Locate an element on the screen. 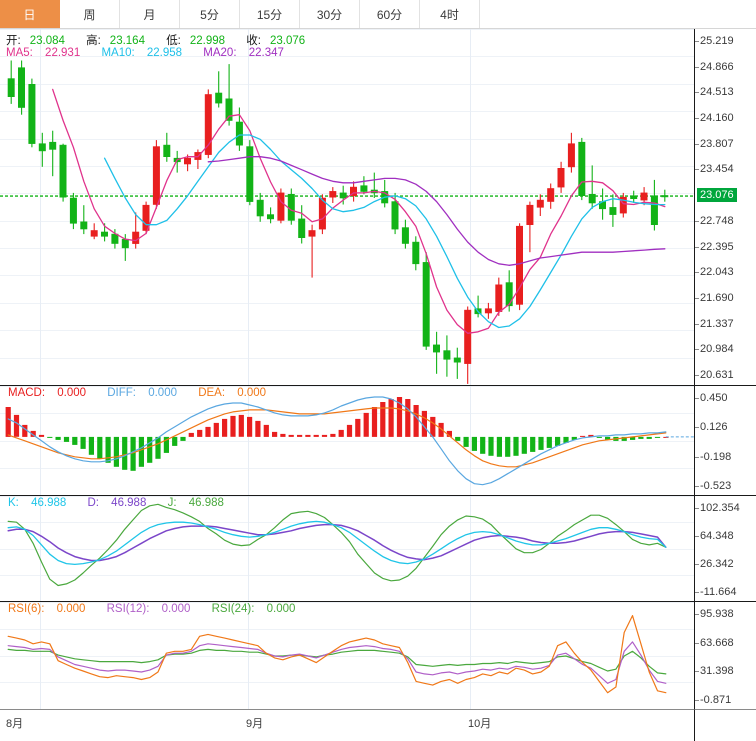 This screenshot has height=741, width=756. tab-label: 15分 is located at coordinates (269, 14).